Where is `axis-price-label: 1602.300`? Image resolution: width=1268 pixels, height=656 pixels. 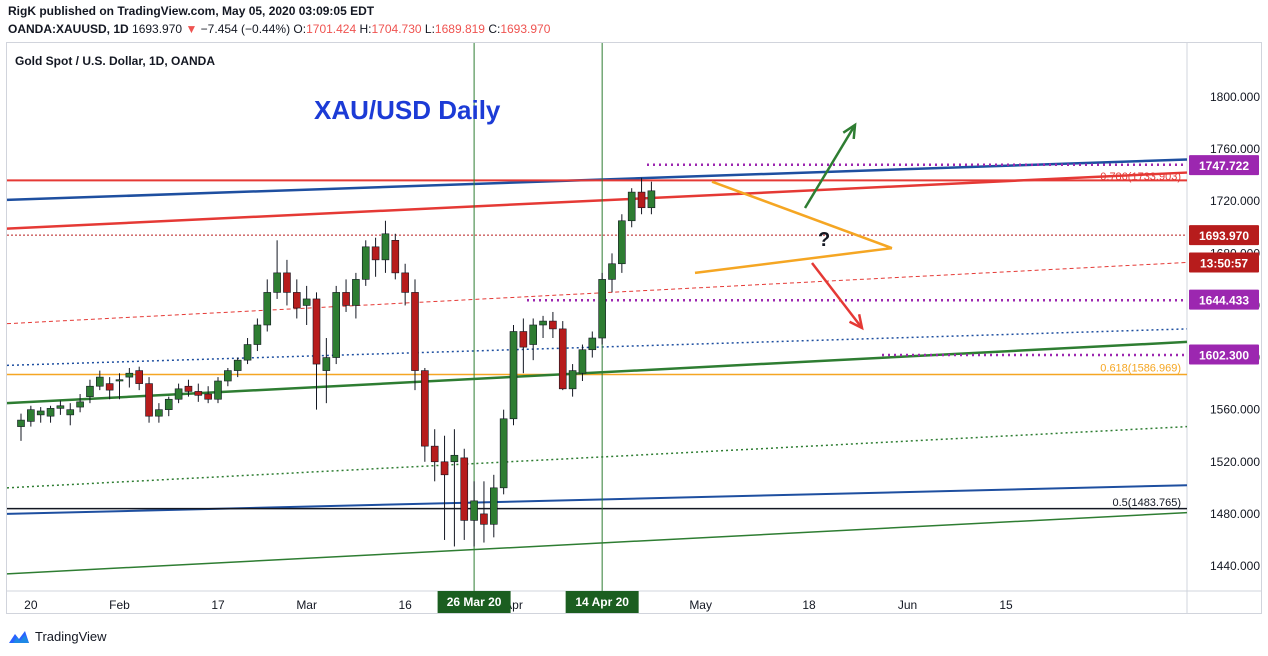 axis-price-label: 1602.300 is located at coordinates (1224, 356).